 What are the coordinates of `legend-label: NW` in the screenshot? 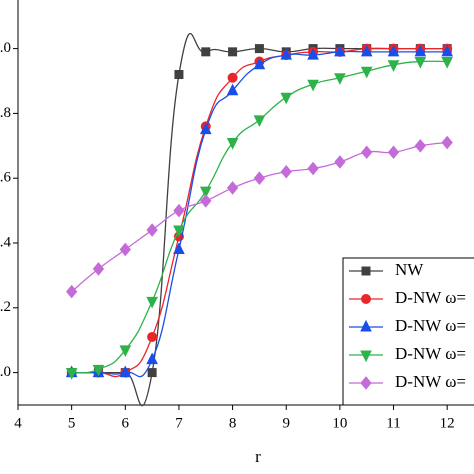 It's located at (409, 269).